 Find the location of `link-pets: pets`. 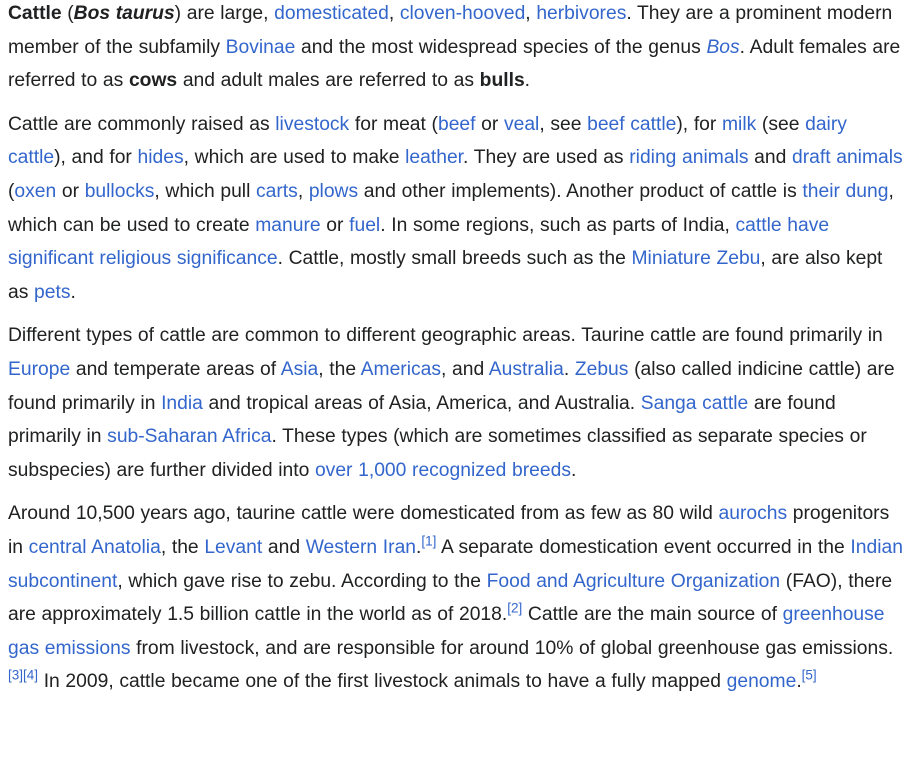

link-pets: pets is located at coordinates (52, 292).